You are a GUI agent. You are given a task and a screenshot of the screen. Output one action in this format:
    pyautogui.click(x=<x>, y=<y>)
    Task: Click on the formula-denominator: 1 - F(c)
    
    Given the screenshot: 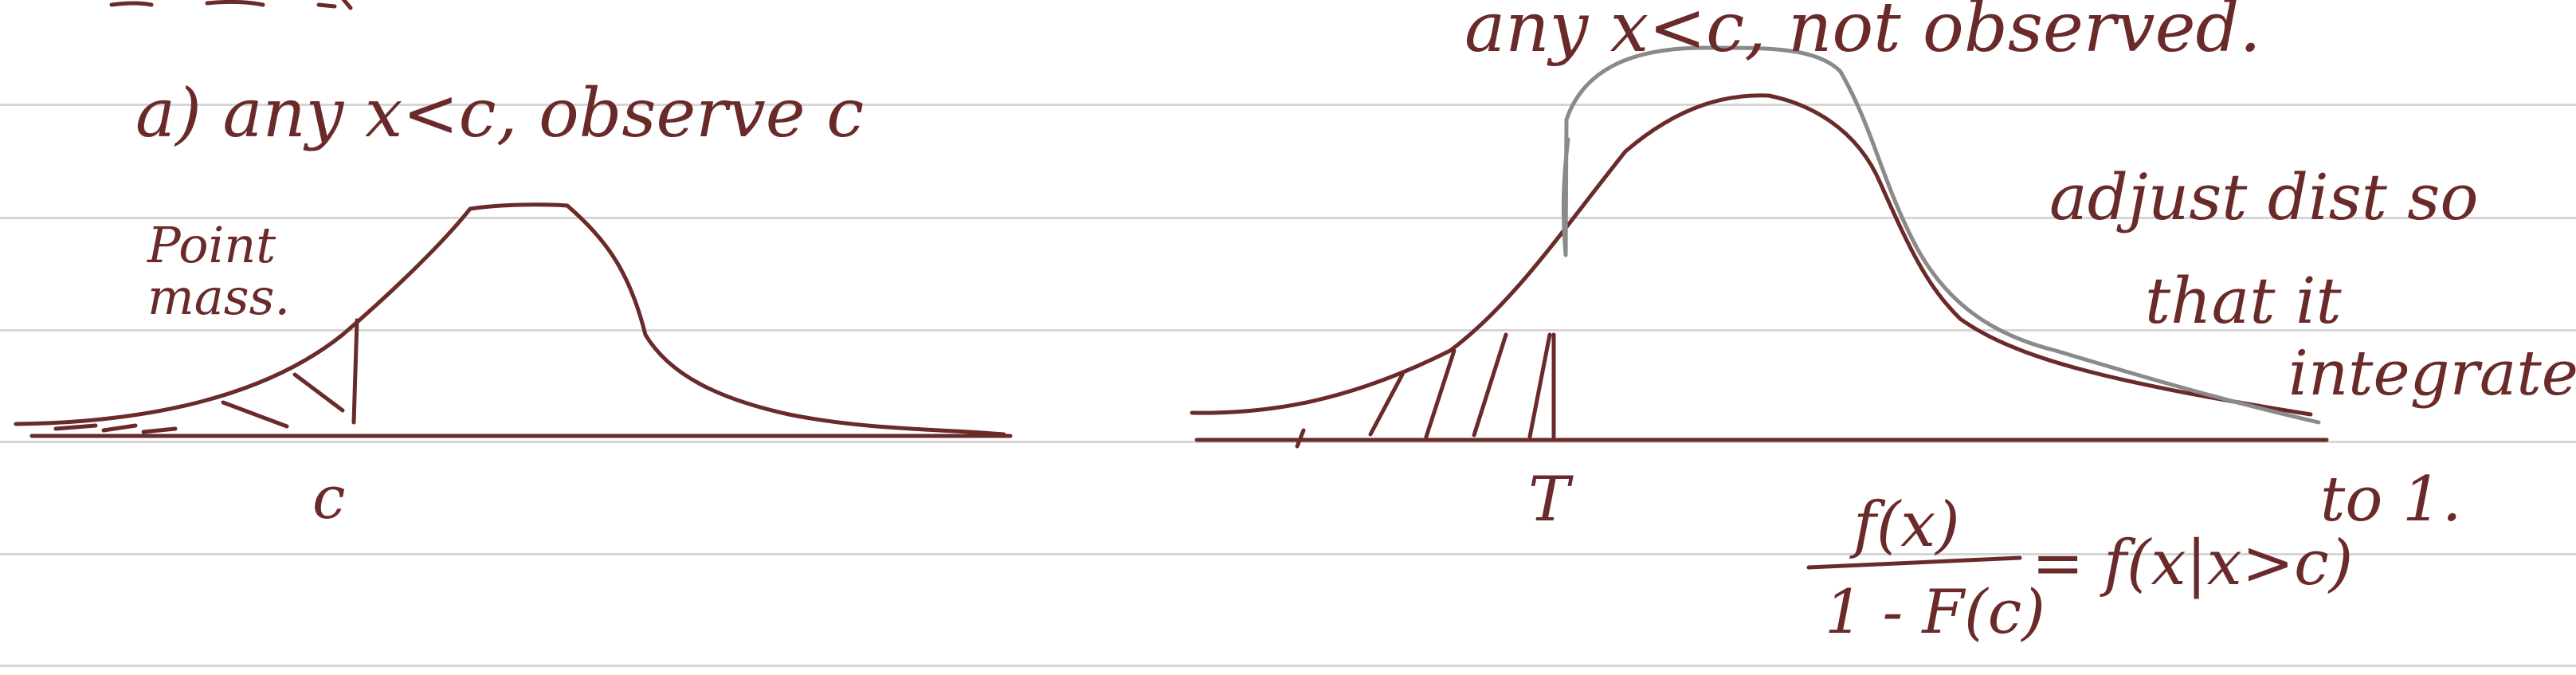 What is the action you would take?
    pyautogui.click(x=1935, y=611)
    